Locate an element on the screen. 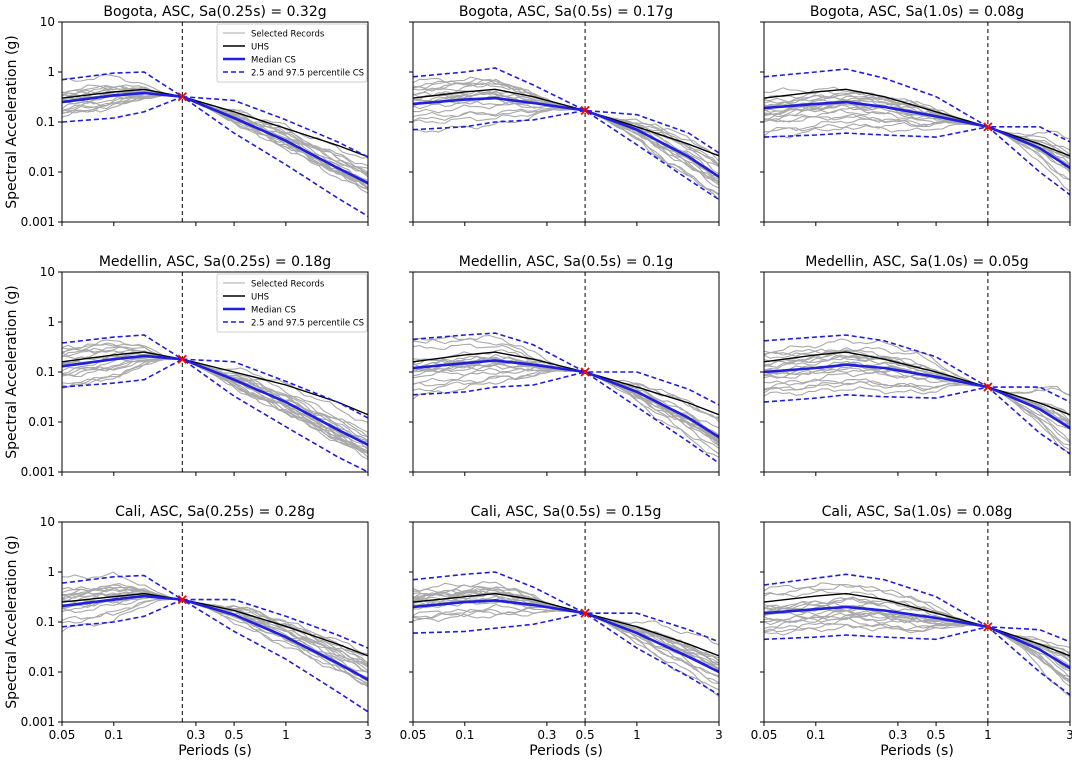 This screenshot has height=762, width=1072. panel-6: Medellin, ASC, Sa(1.0s) = 0.05g is located at coordinates (915, 365).